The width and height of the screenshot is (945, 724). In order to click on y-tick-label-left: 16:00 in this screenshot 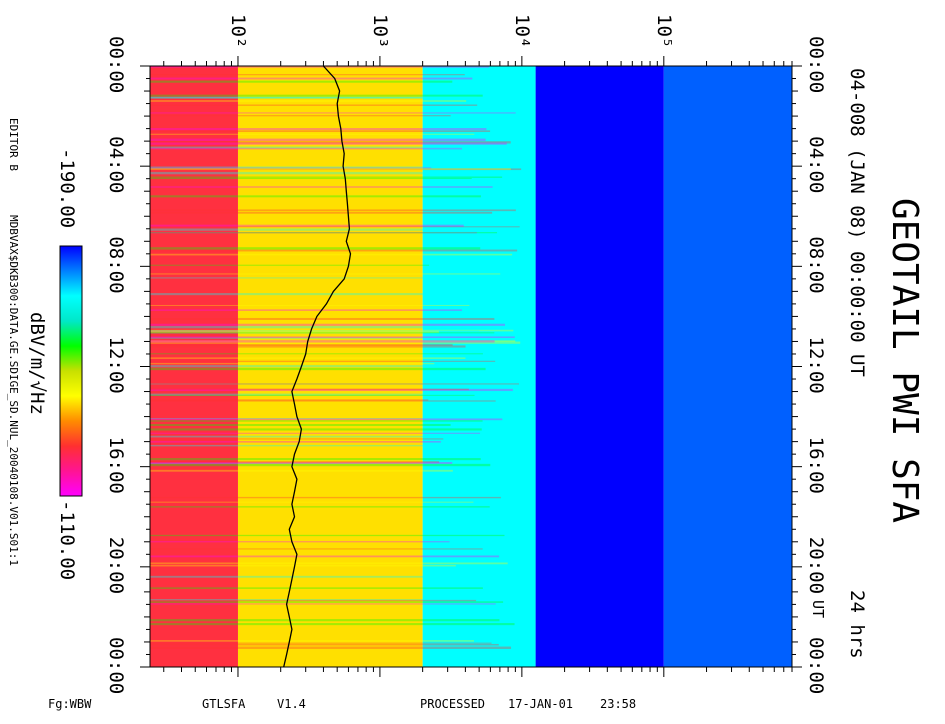, I will do `click(116, 465)`.